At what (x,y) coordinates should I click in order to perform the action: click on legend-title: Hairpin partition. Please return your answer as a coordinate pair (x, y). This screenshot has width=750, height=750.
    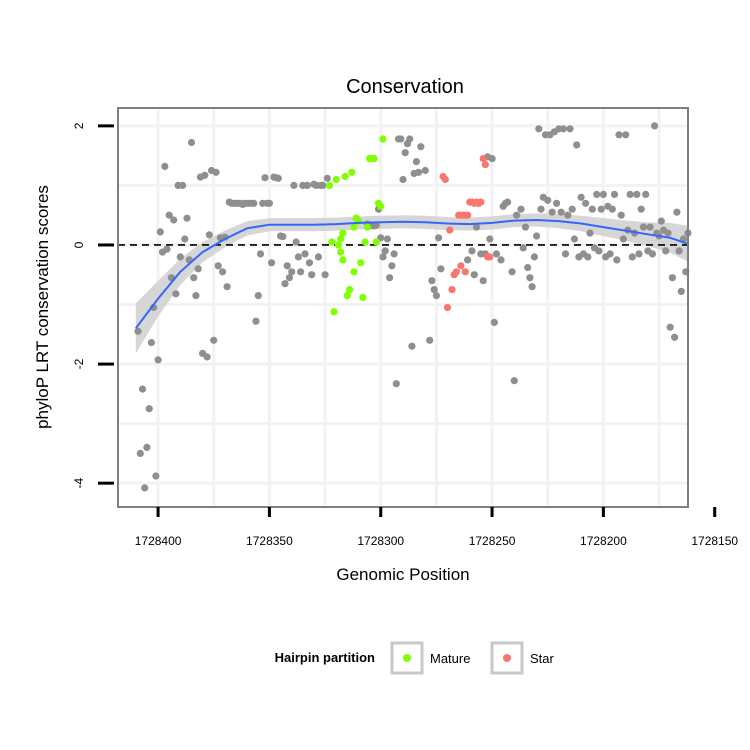
    Looking at the image, I should click on (325, 657).